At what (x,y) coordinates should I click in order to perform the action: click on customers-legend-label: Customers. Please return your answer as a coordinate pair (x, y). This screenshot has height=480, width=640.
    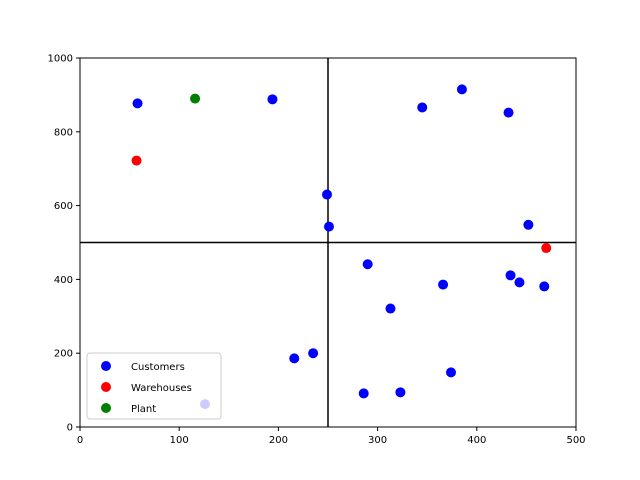
    Looking at the image, I should click on (158, 367).